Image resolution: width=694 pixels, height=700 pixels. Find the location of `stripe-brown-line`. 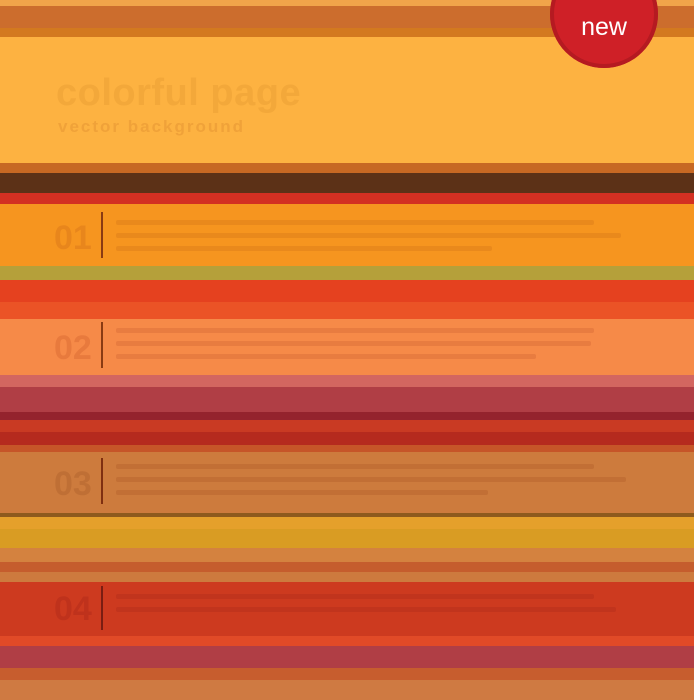

stripe-brown-line is located at coordinates (347, 515).